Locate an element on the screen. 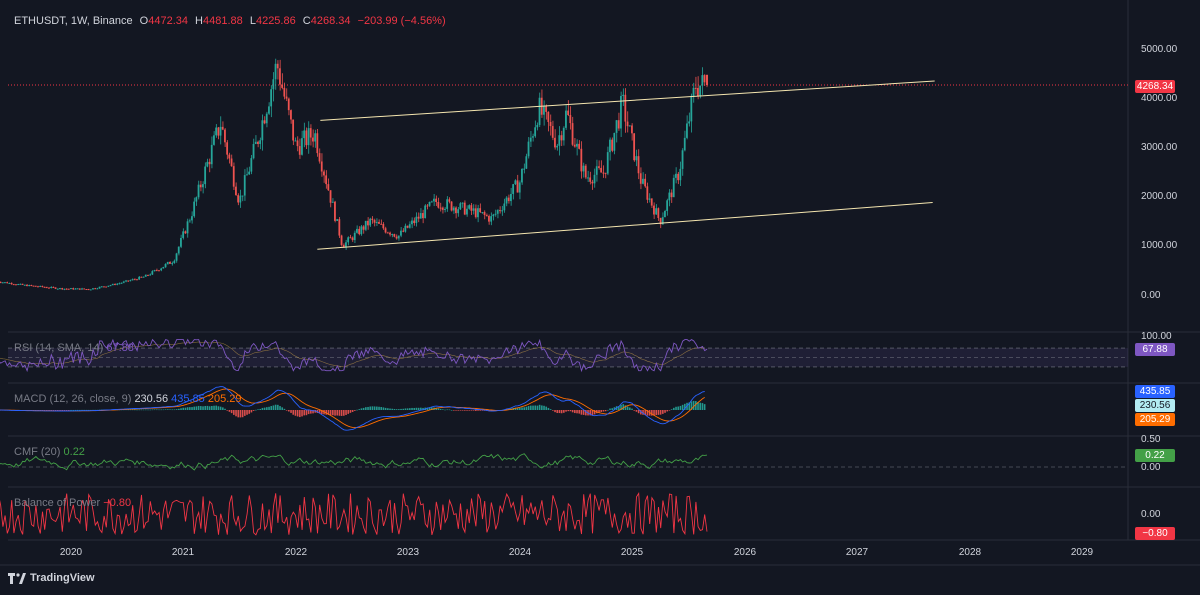 Image resolution: width=1200 pixels, height=595 pixels. bop-legend: Balance of Power −0.80 is located at coordinates (72, 503).